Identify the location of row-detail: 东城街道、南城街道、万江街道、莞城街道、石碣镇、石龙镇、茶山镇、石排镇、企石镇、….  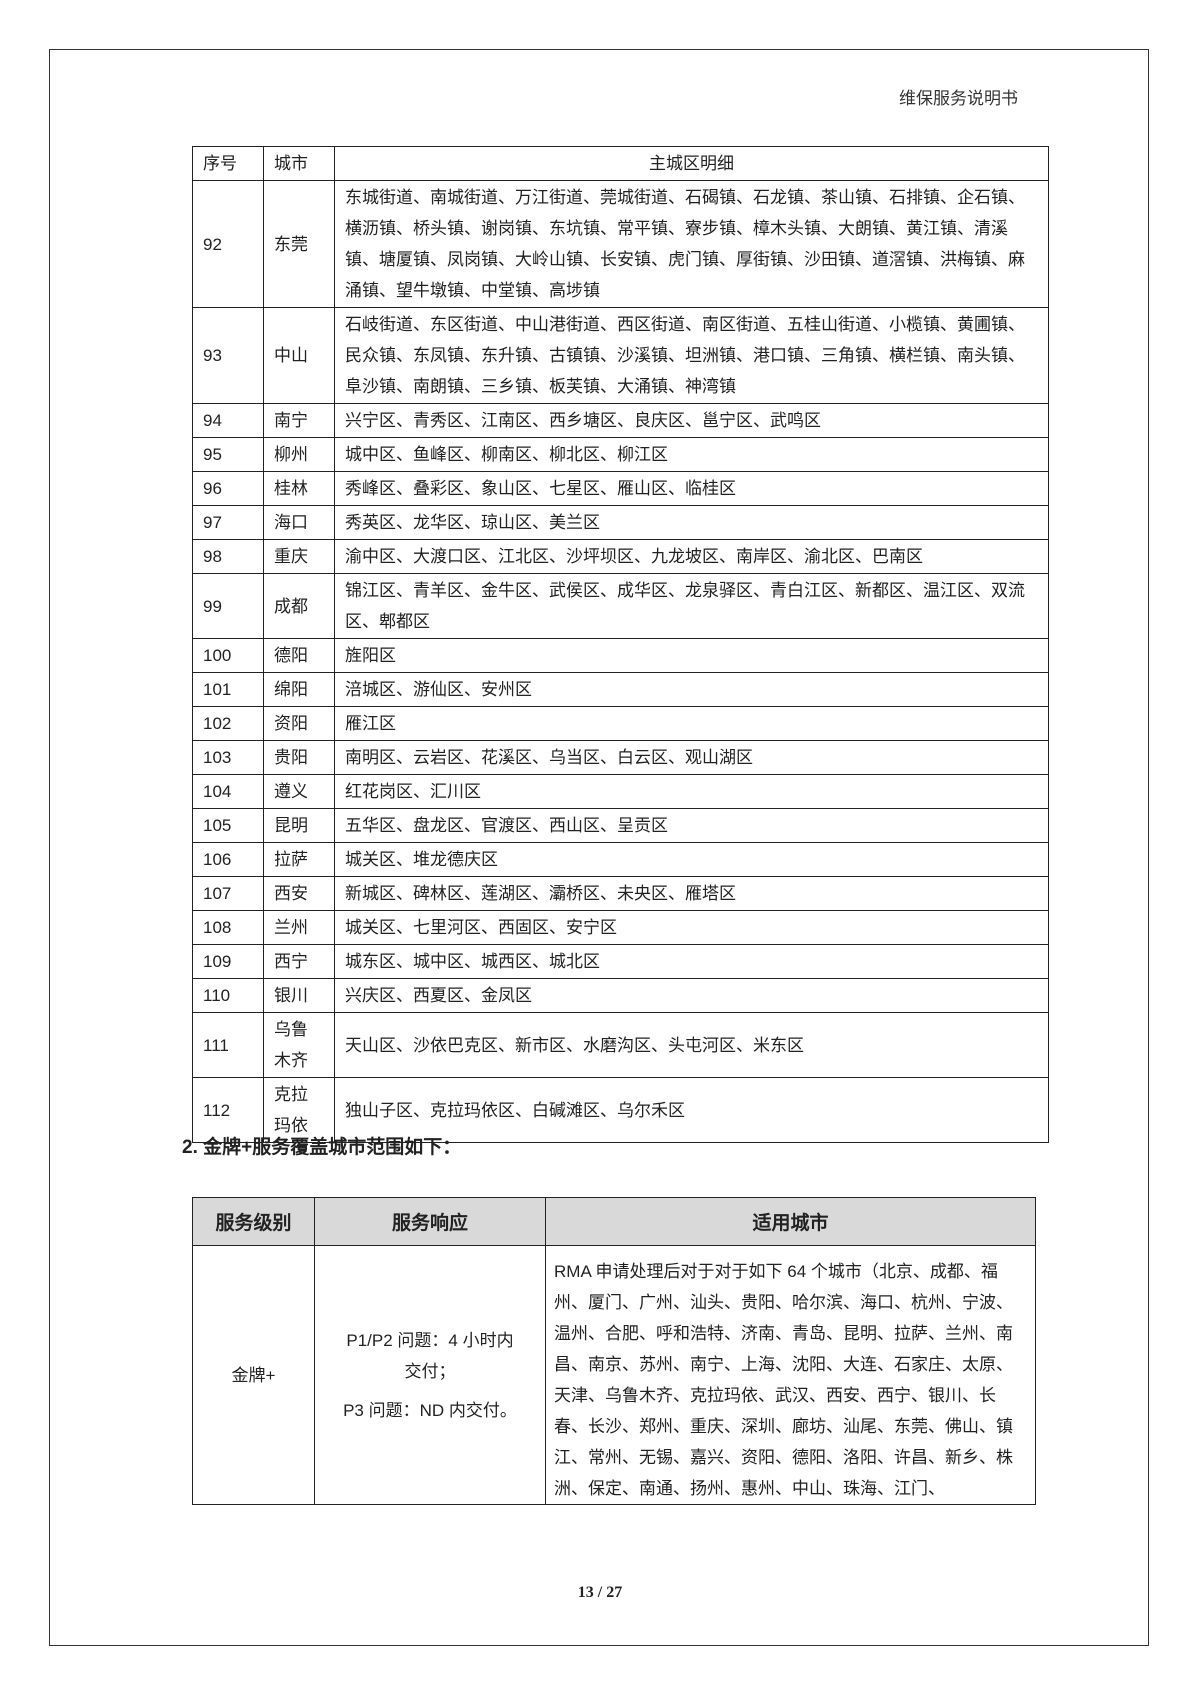
(691, 244).